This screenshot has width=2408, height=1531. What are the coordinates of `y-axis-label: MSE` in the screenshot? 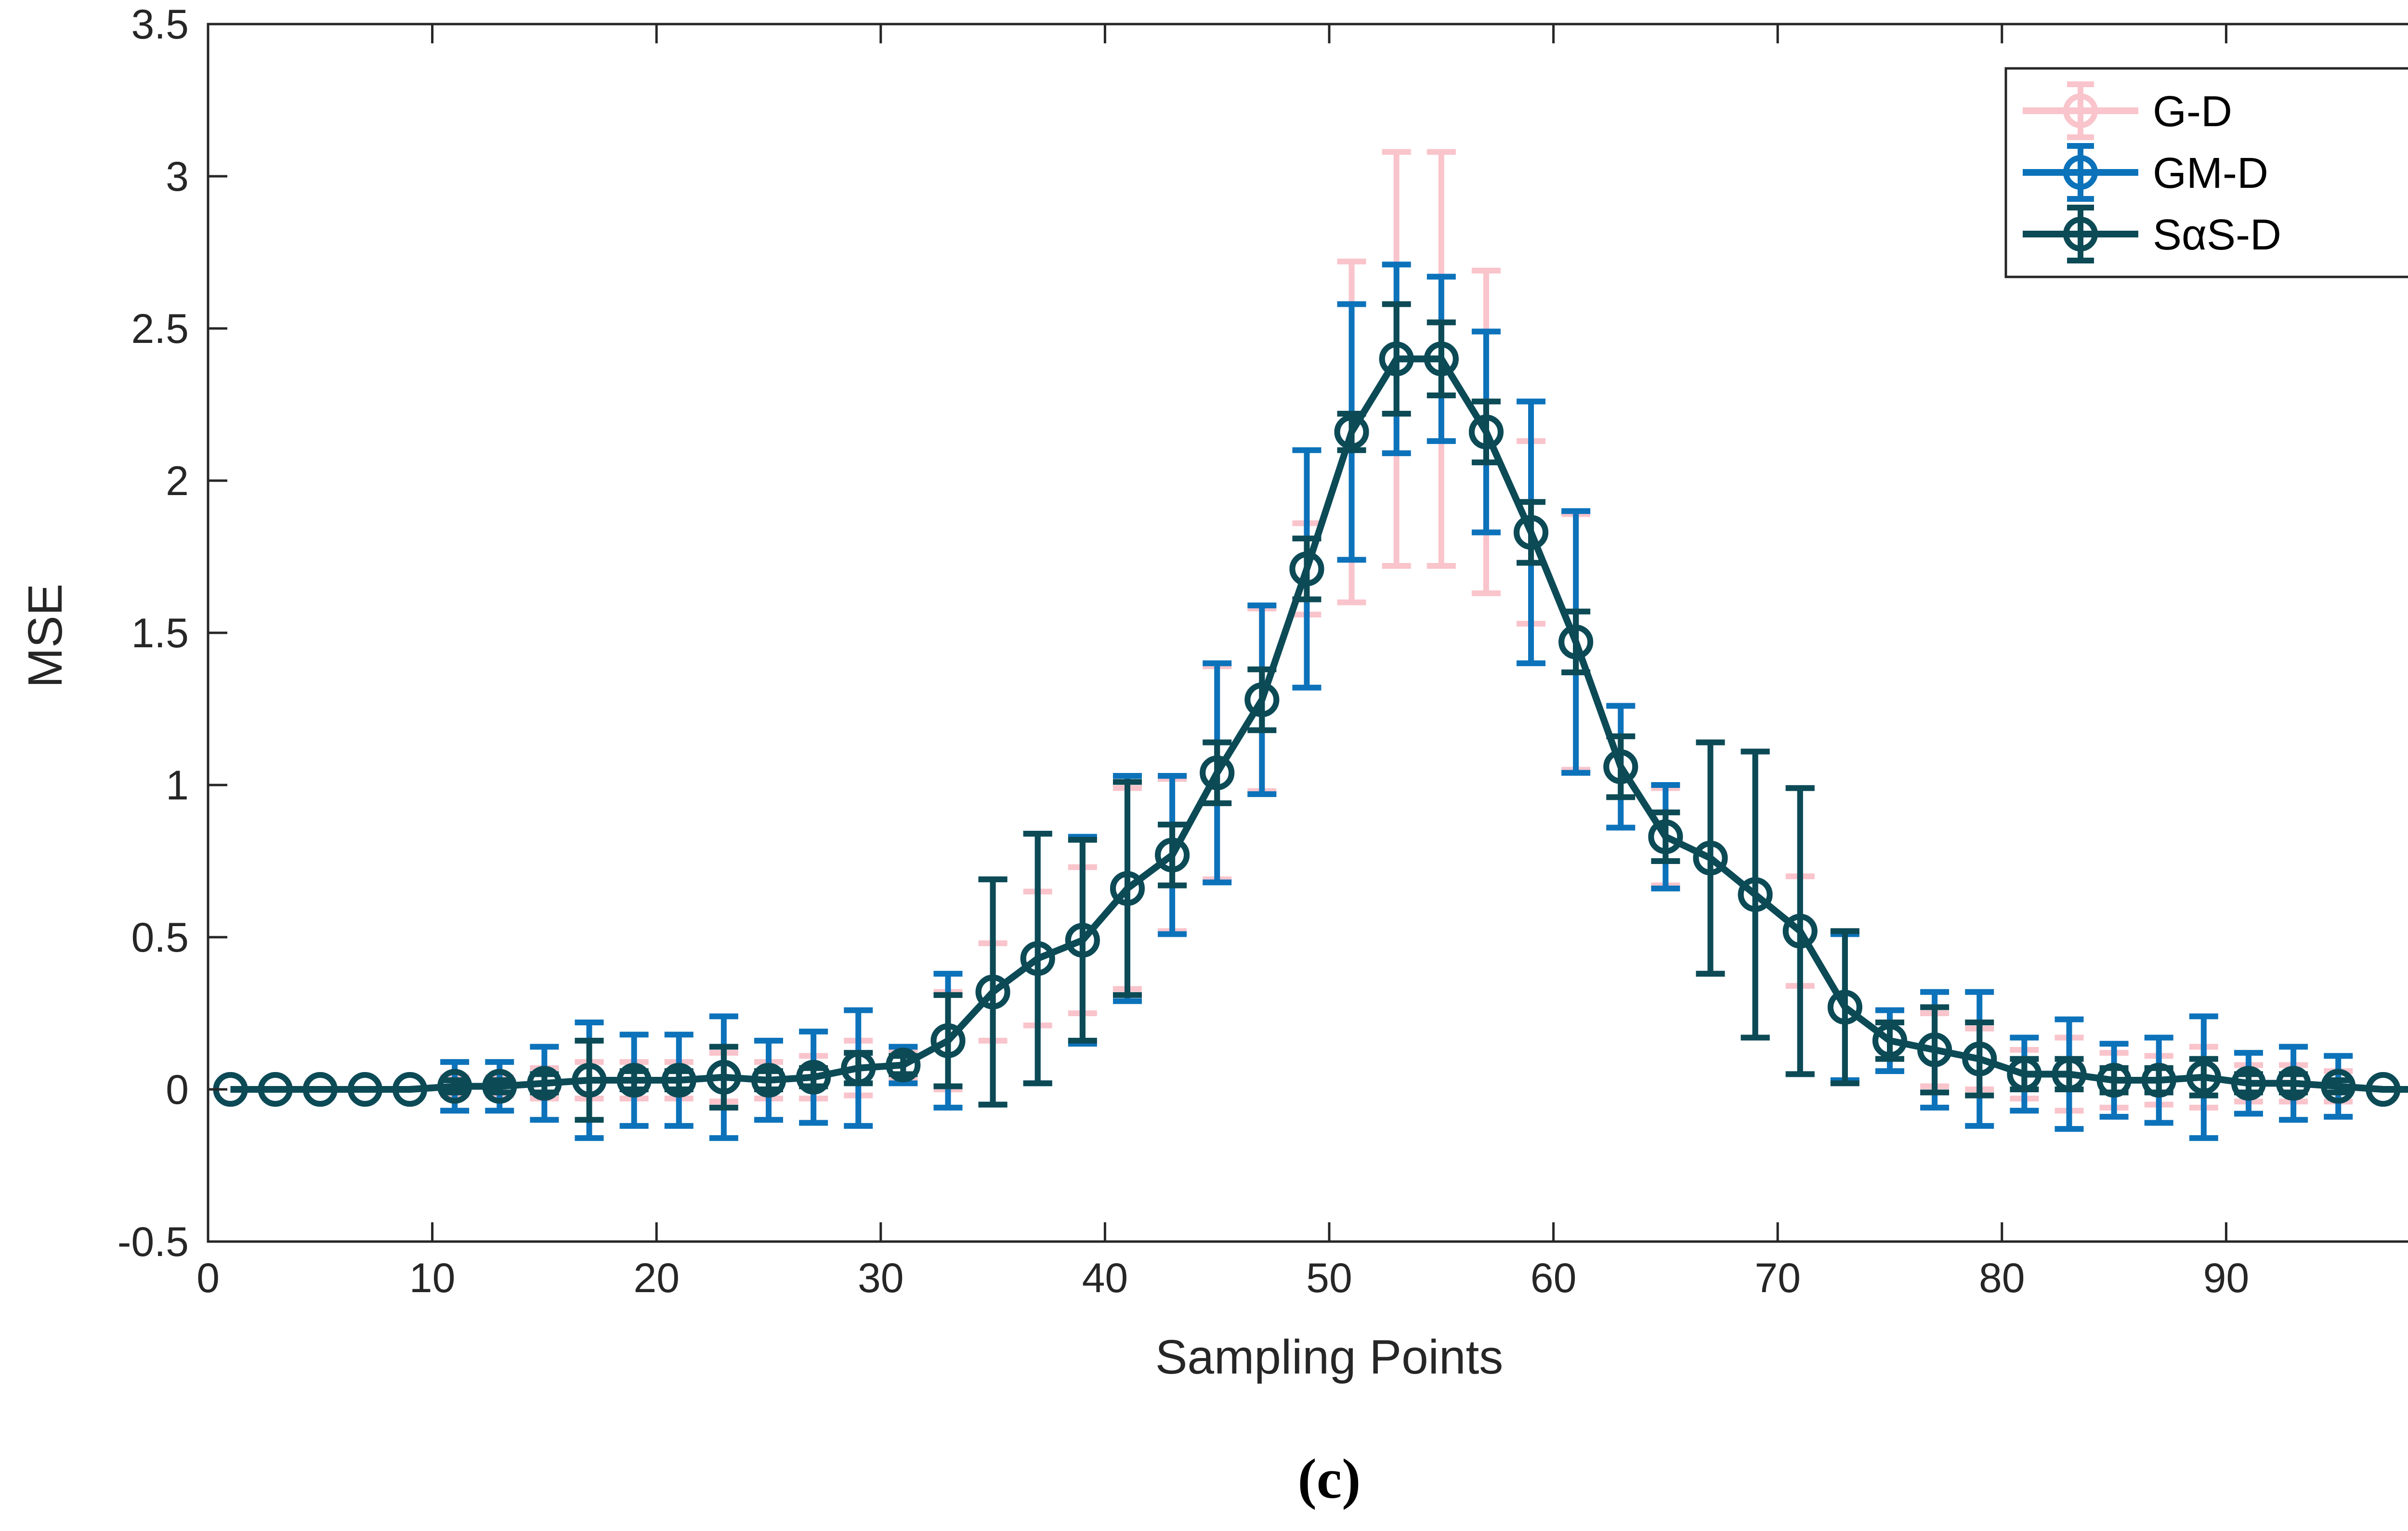 It's located at (45, 636).